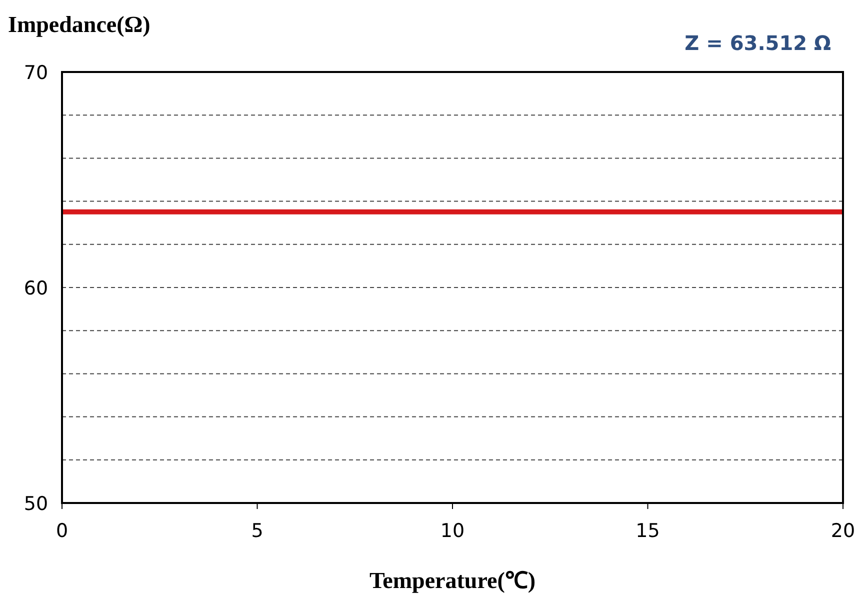 The image size is (860, 602). What do you see at coordinates (257, 531) in the screenshot?
I see `x-tick-label: 5` at bounding box center [257, 531].